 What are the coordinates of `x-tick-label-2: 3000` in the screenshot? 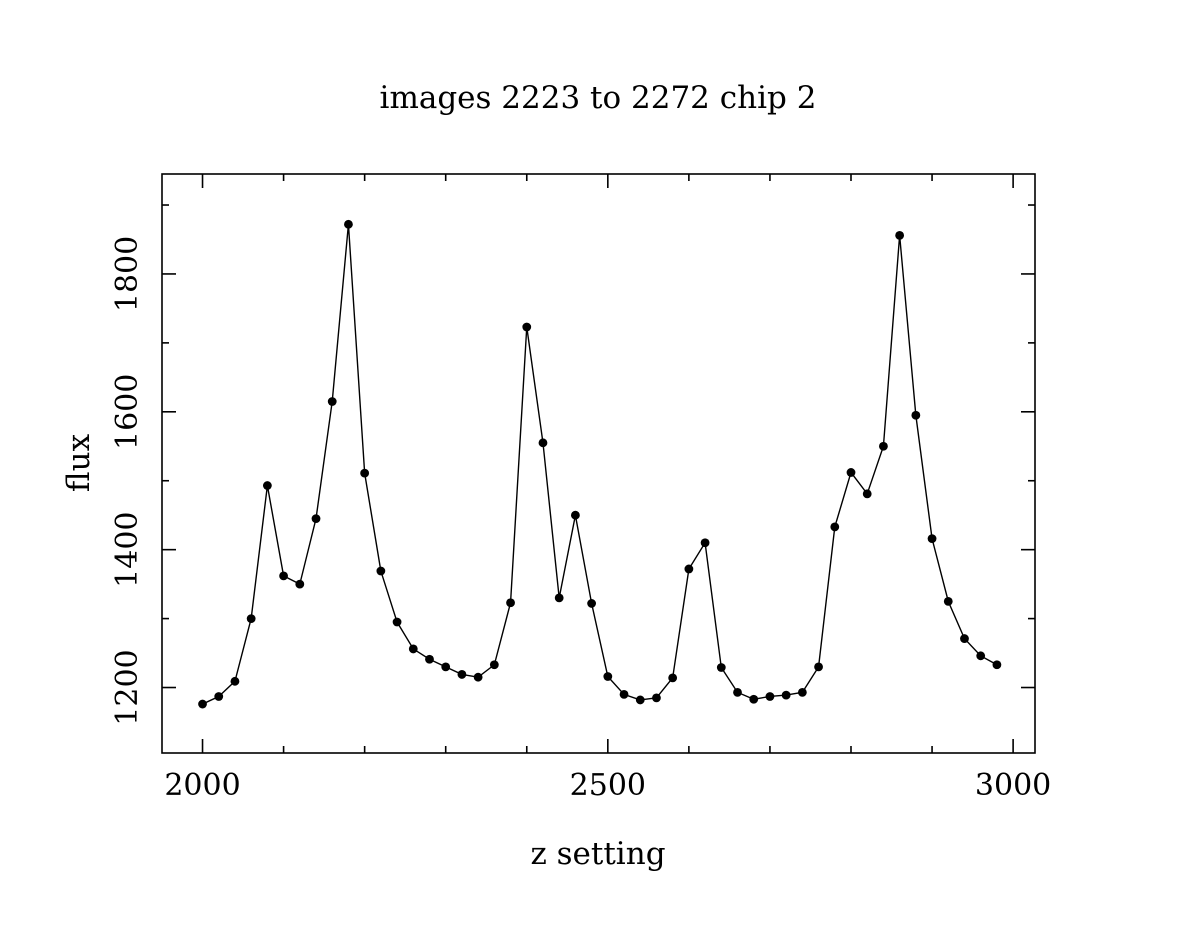 It's located at (1013, 785).